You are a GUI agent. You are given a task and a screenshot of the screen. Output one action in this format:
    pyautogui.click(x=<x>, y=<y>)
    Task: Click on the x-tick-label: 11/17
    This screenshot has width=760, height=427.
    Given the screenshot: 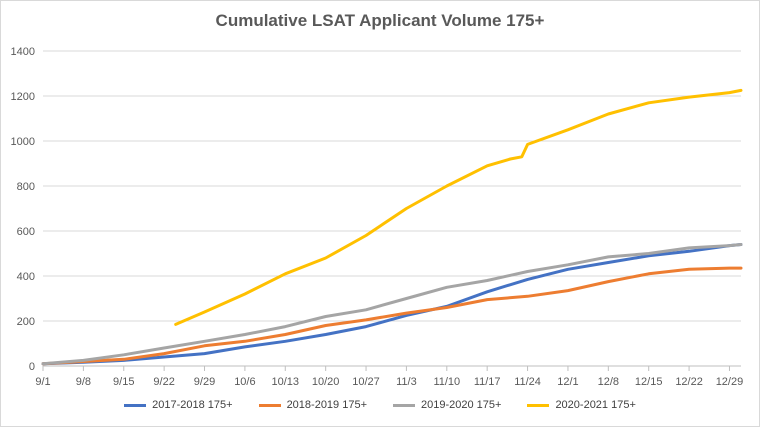 What is the action you would take?
    pyautogui.click(x=487, y=382)
    